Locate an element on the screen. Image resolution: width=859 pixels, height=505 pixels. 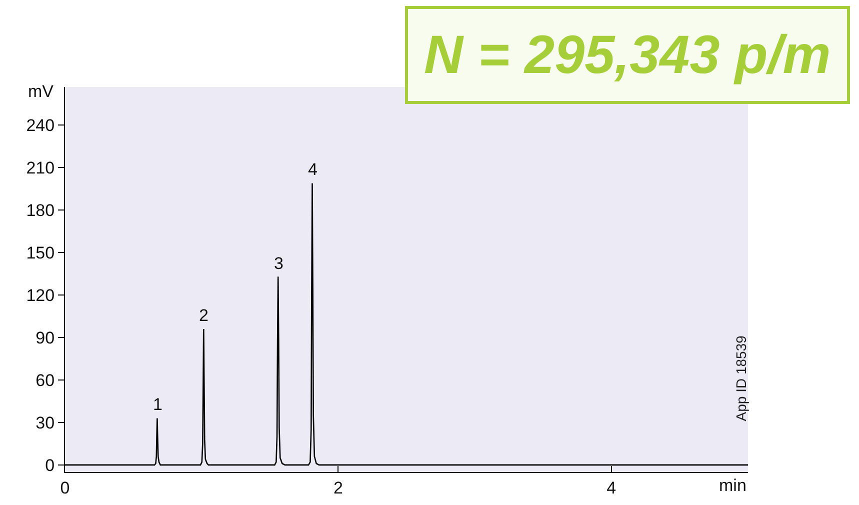
text: N = 295,343 p/m is located at coordinates (627, 55).